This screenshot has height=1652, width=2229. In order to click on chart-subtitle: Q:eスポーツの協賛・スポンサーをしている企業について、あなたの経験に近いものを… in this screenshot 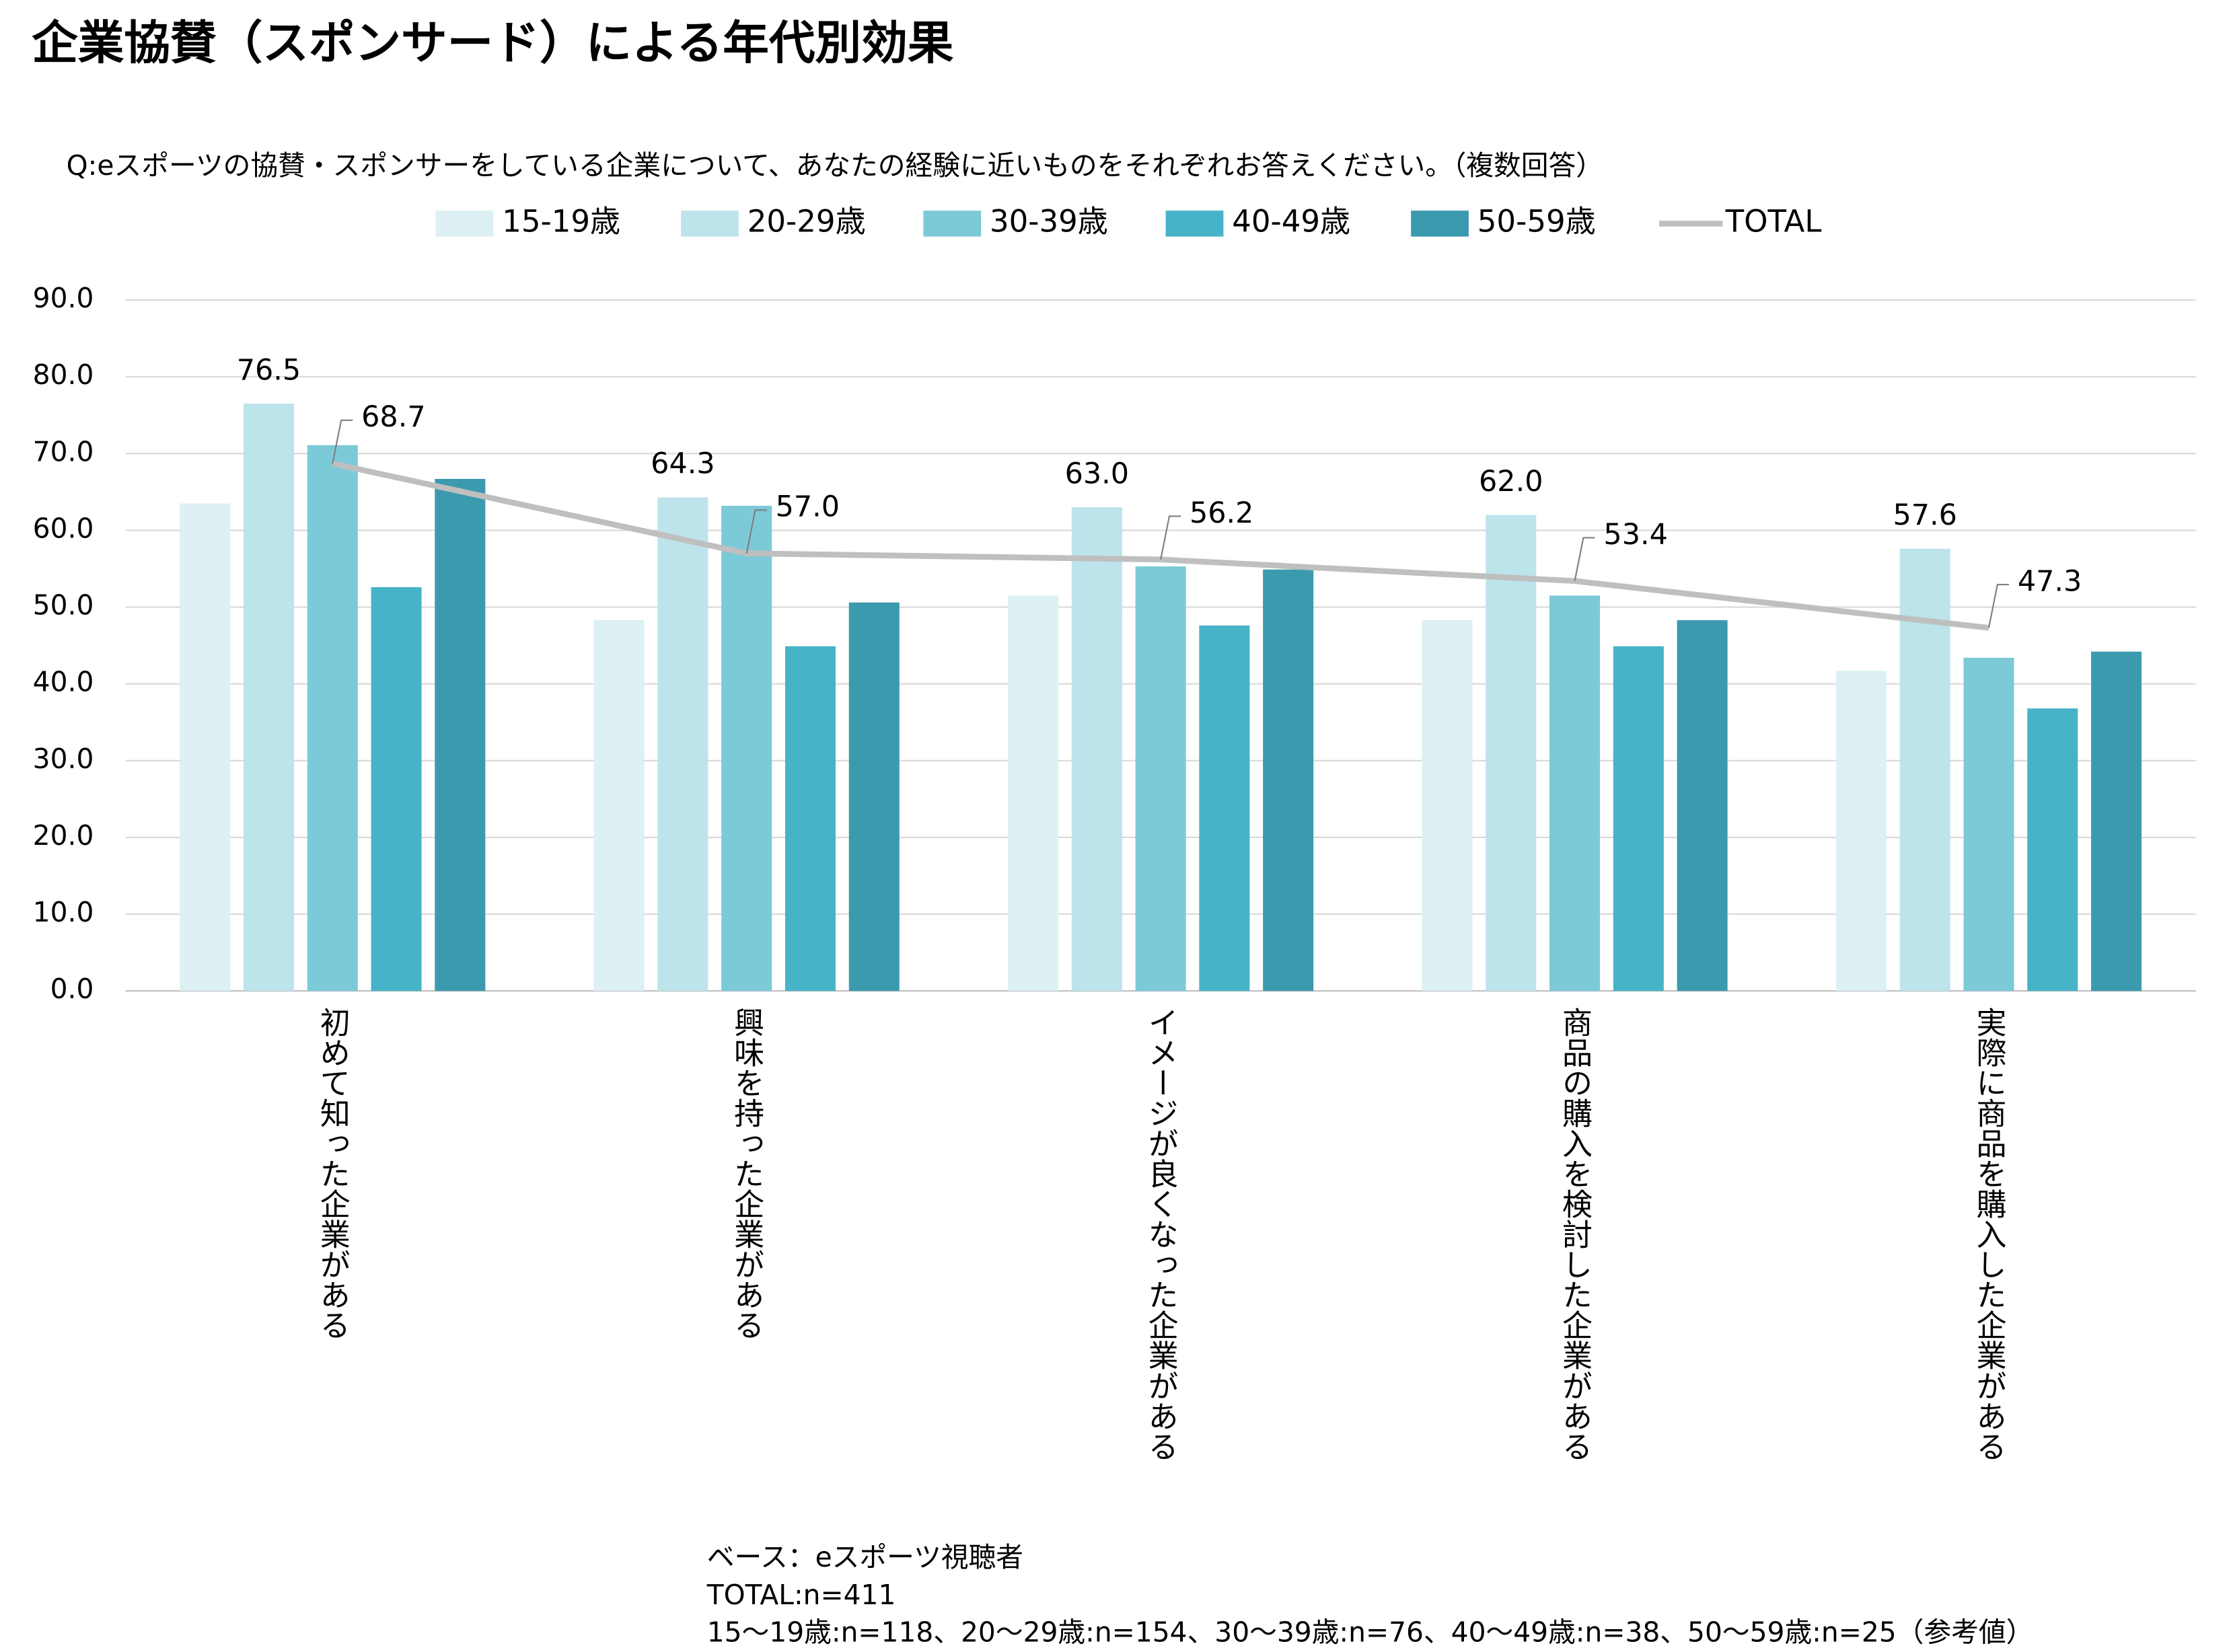, I will do `click(835, 165)`.